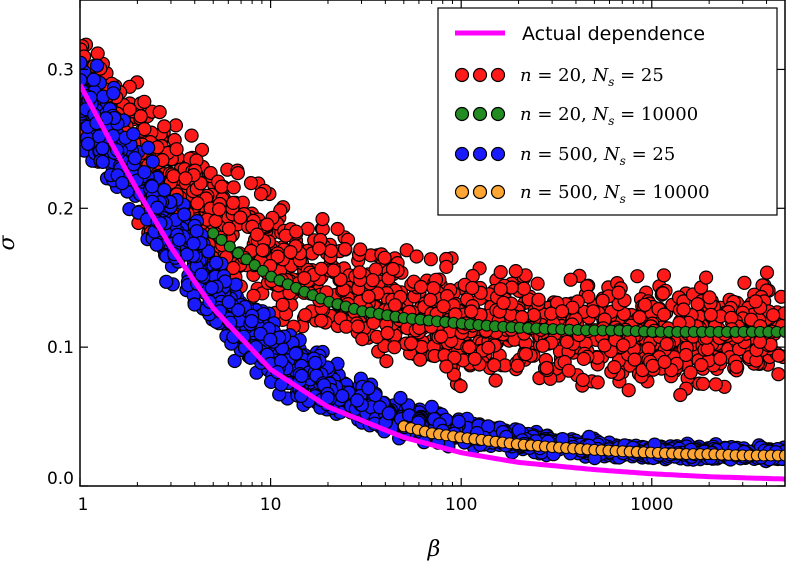 Image resolution: width=789 pixels, height=562 pixels. Describe the element at coordinates (615, 194) in the screenshot. I see `legend-label: n = 500, Ns = 10000` at that location.